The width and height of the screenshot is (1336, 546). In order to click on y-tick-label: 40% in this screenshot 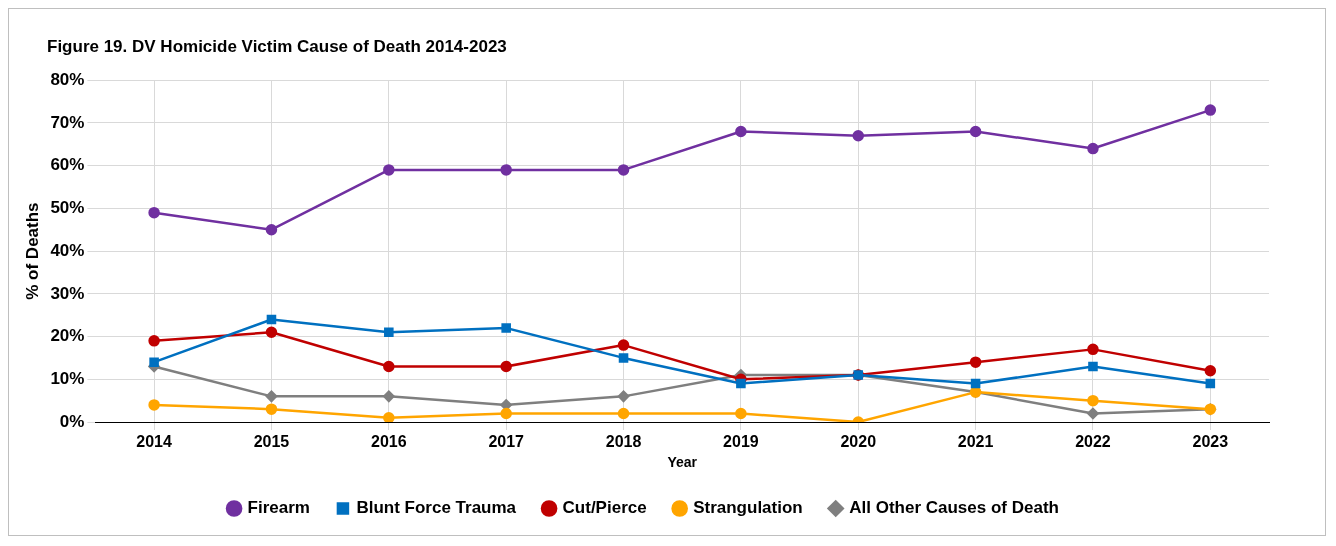, I will do `click(67, 250)`.